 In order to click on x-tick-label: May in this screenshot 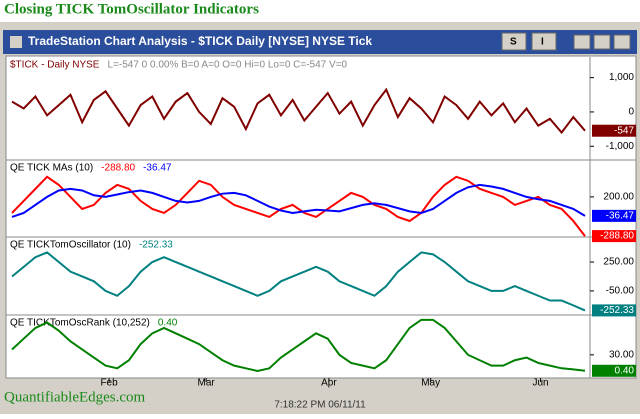, I will do `click(430, 383)`.